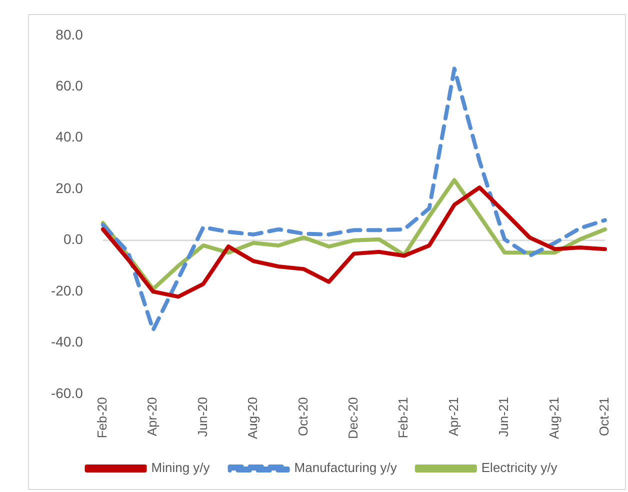  I want to click on x-tick-label: Jun-20, so click(202, 417).